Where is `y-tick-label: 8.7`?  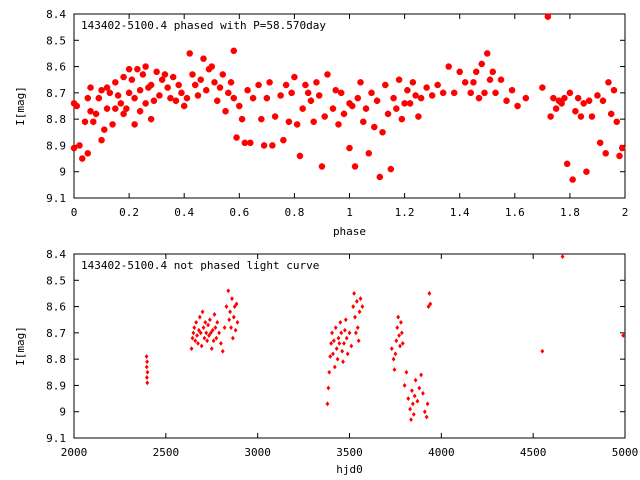
y-tick-label: 8.7 is located at coordinates (56, 333).